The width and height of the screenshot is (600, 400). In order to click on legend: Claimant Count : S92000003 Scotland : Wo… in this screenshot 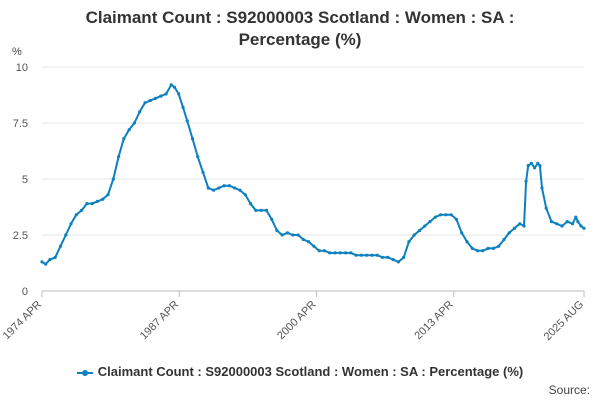, I will do `click(300, 371)`.